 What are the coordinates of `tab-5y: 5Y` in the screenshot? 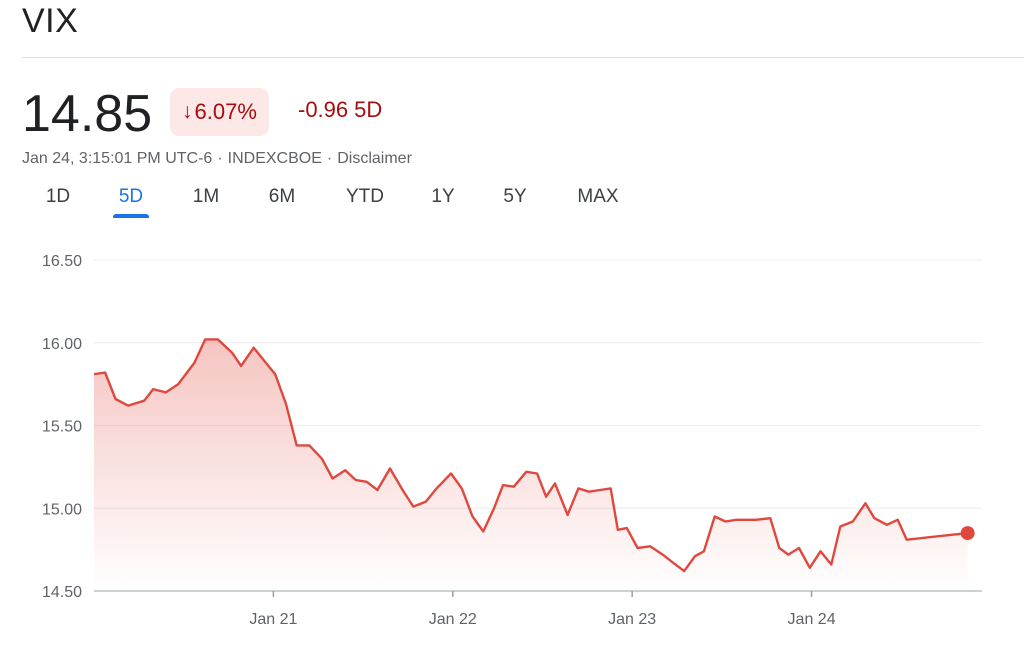 It's located at (515, 196).